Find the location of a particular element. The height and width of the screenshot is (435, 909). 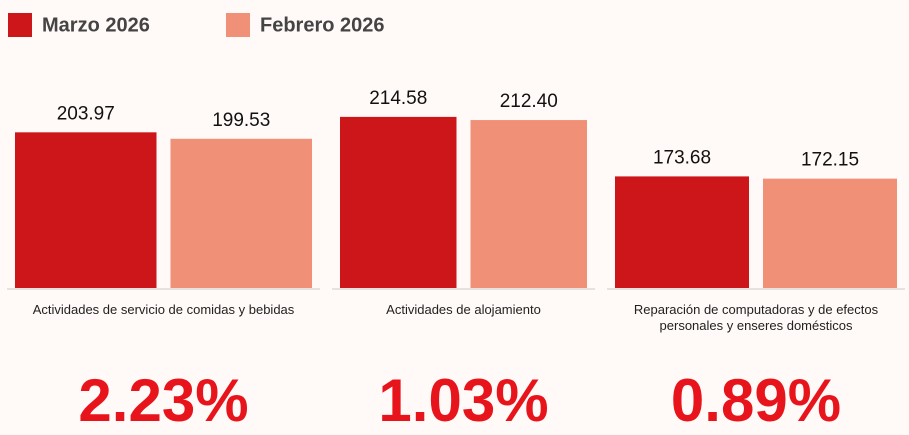

data-label: 203.97 is located at coordinates (86, 113).